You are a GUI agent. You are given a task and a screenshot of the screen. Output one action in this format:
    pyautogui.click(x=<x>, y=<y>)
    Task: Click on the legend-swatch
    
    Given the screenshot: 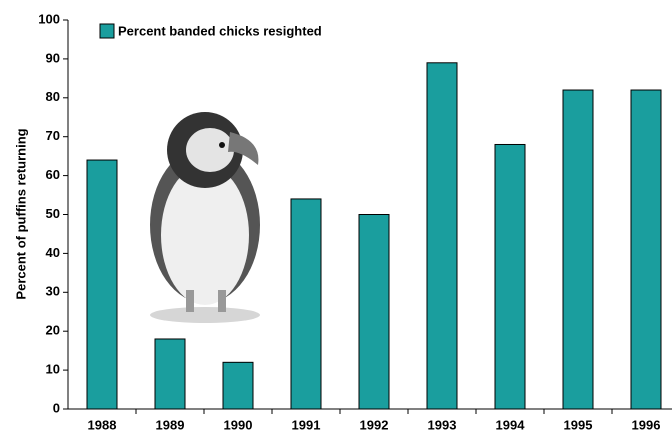 What is the action you would take?
    pyautogui.click(x=107, y=31)
    